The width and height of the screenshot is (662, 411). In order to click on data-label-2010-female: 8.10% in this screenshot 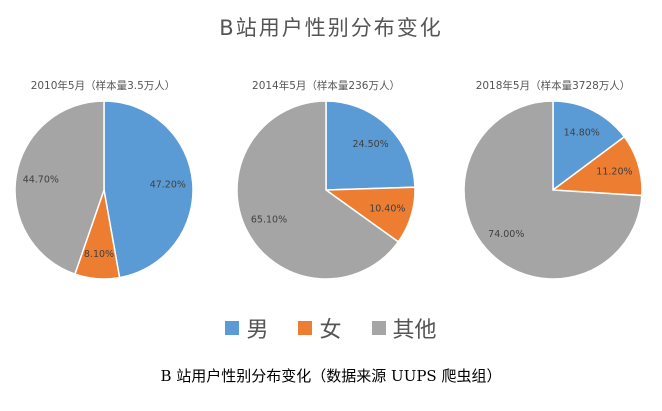, I will do `click(99, 254)`.